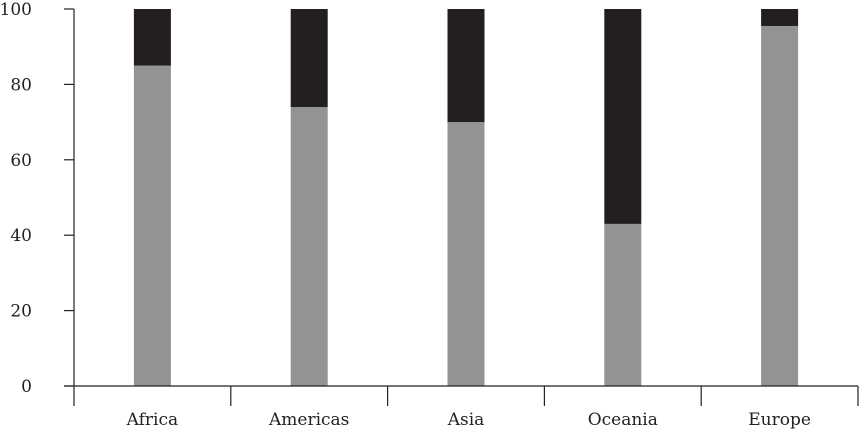 This screenshot has height=442, width=863. Describe the element at coordinates (21, 312) in the screenshot. I see `y-tick-label-20: 20` at that location.